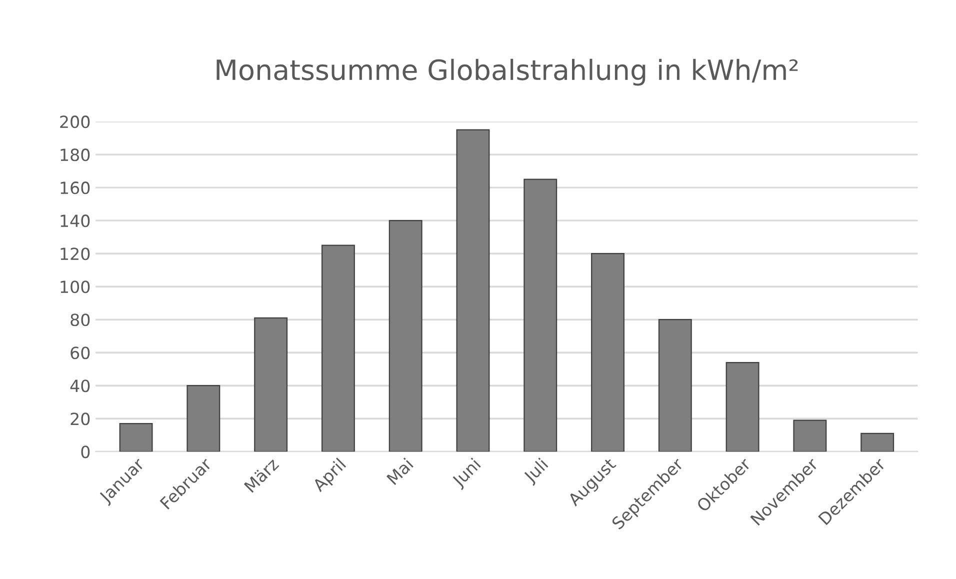  I want to click on y-tick-label: 0, so click(85, 452).